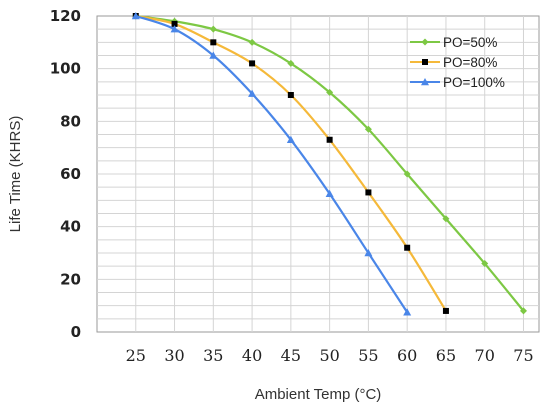  Describe the element at coordinates (252, 355) in the screenshot. I see `x-tick-label: 40` at that location.